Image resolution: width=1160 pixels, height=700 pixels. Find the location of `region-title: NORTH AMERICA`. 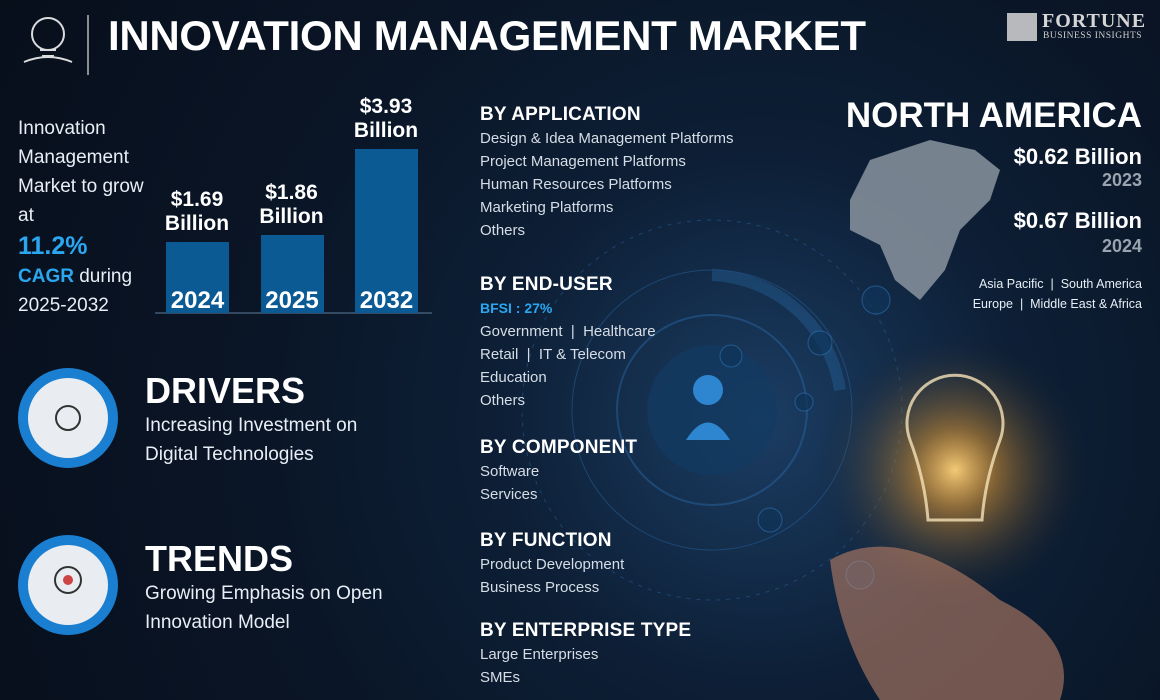

region-title: NORTH AMERICA is located at coordinates (993, 115).